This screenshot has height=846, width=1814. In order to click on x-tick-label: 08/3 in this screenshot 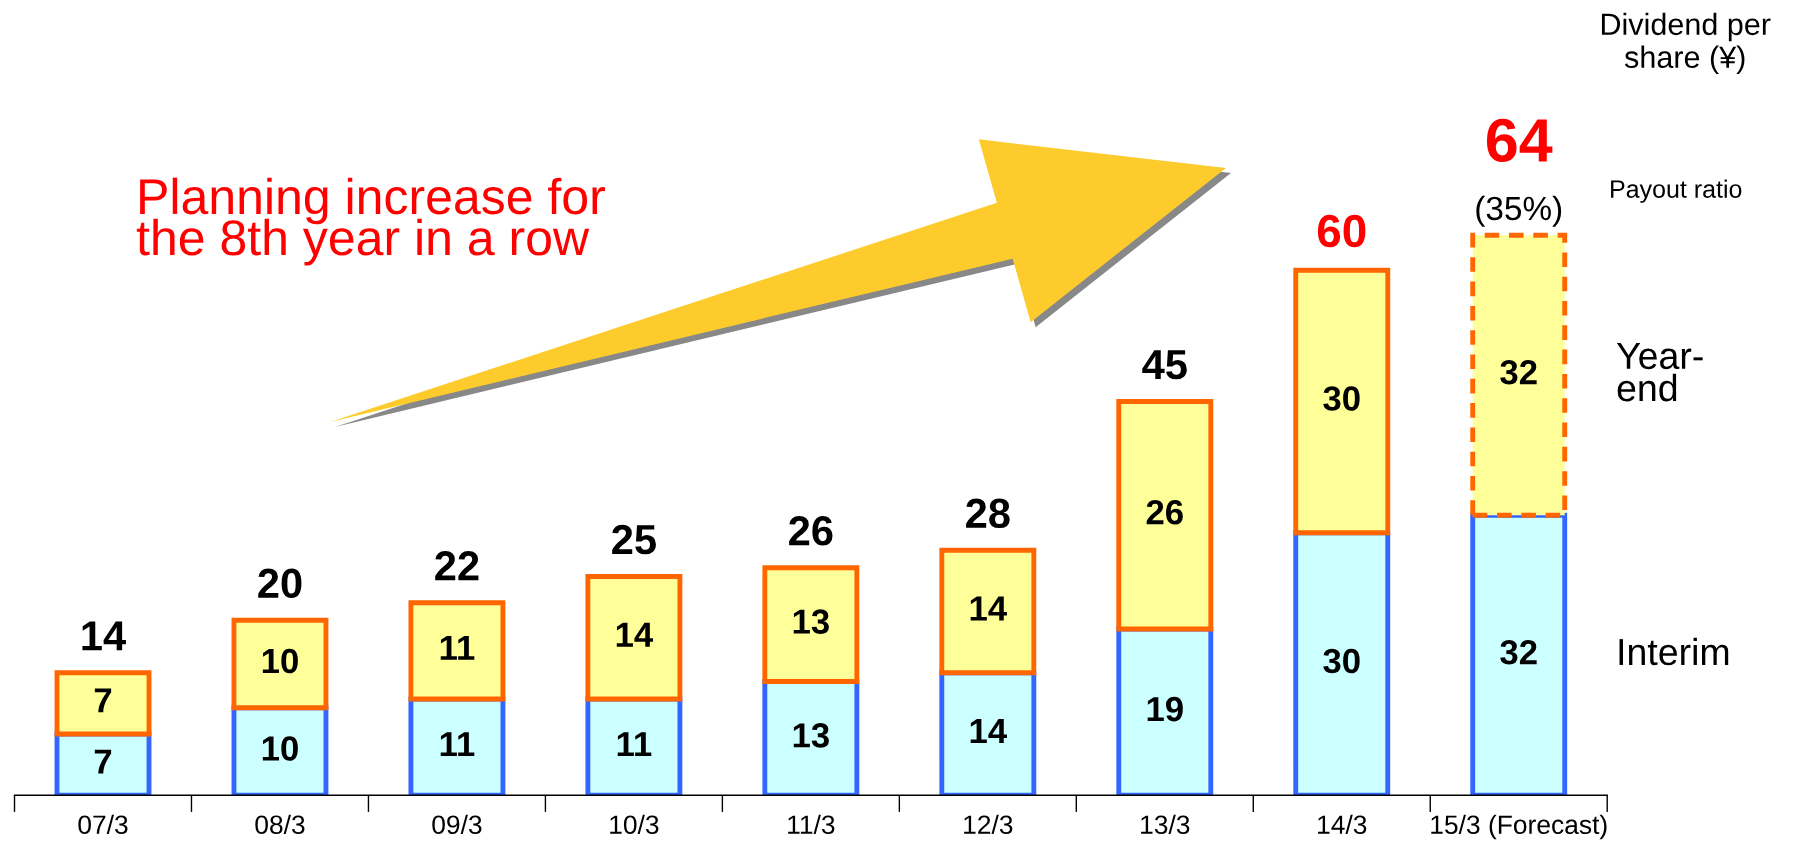, I will do `click(280, 824)`.